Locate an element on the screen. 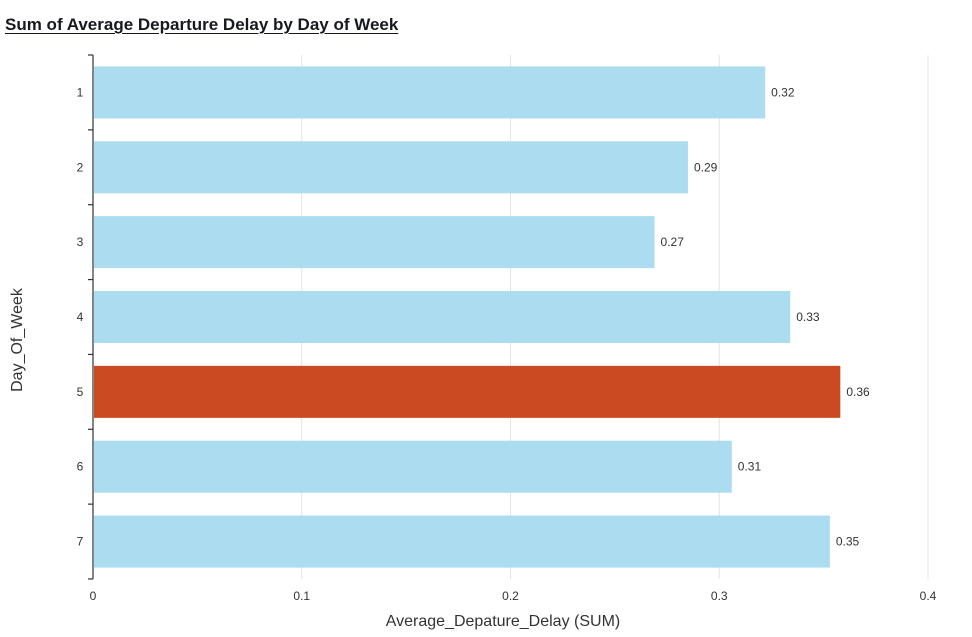  y-tick-label: 6 is located at coordinates (80, 467).